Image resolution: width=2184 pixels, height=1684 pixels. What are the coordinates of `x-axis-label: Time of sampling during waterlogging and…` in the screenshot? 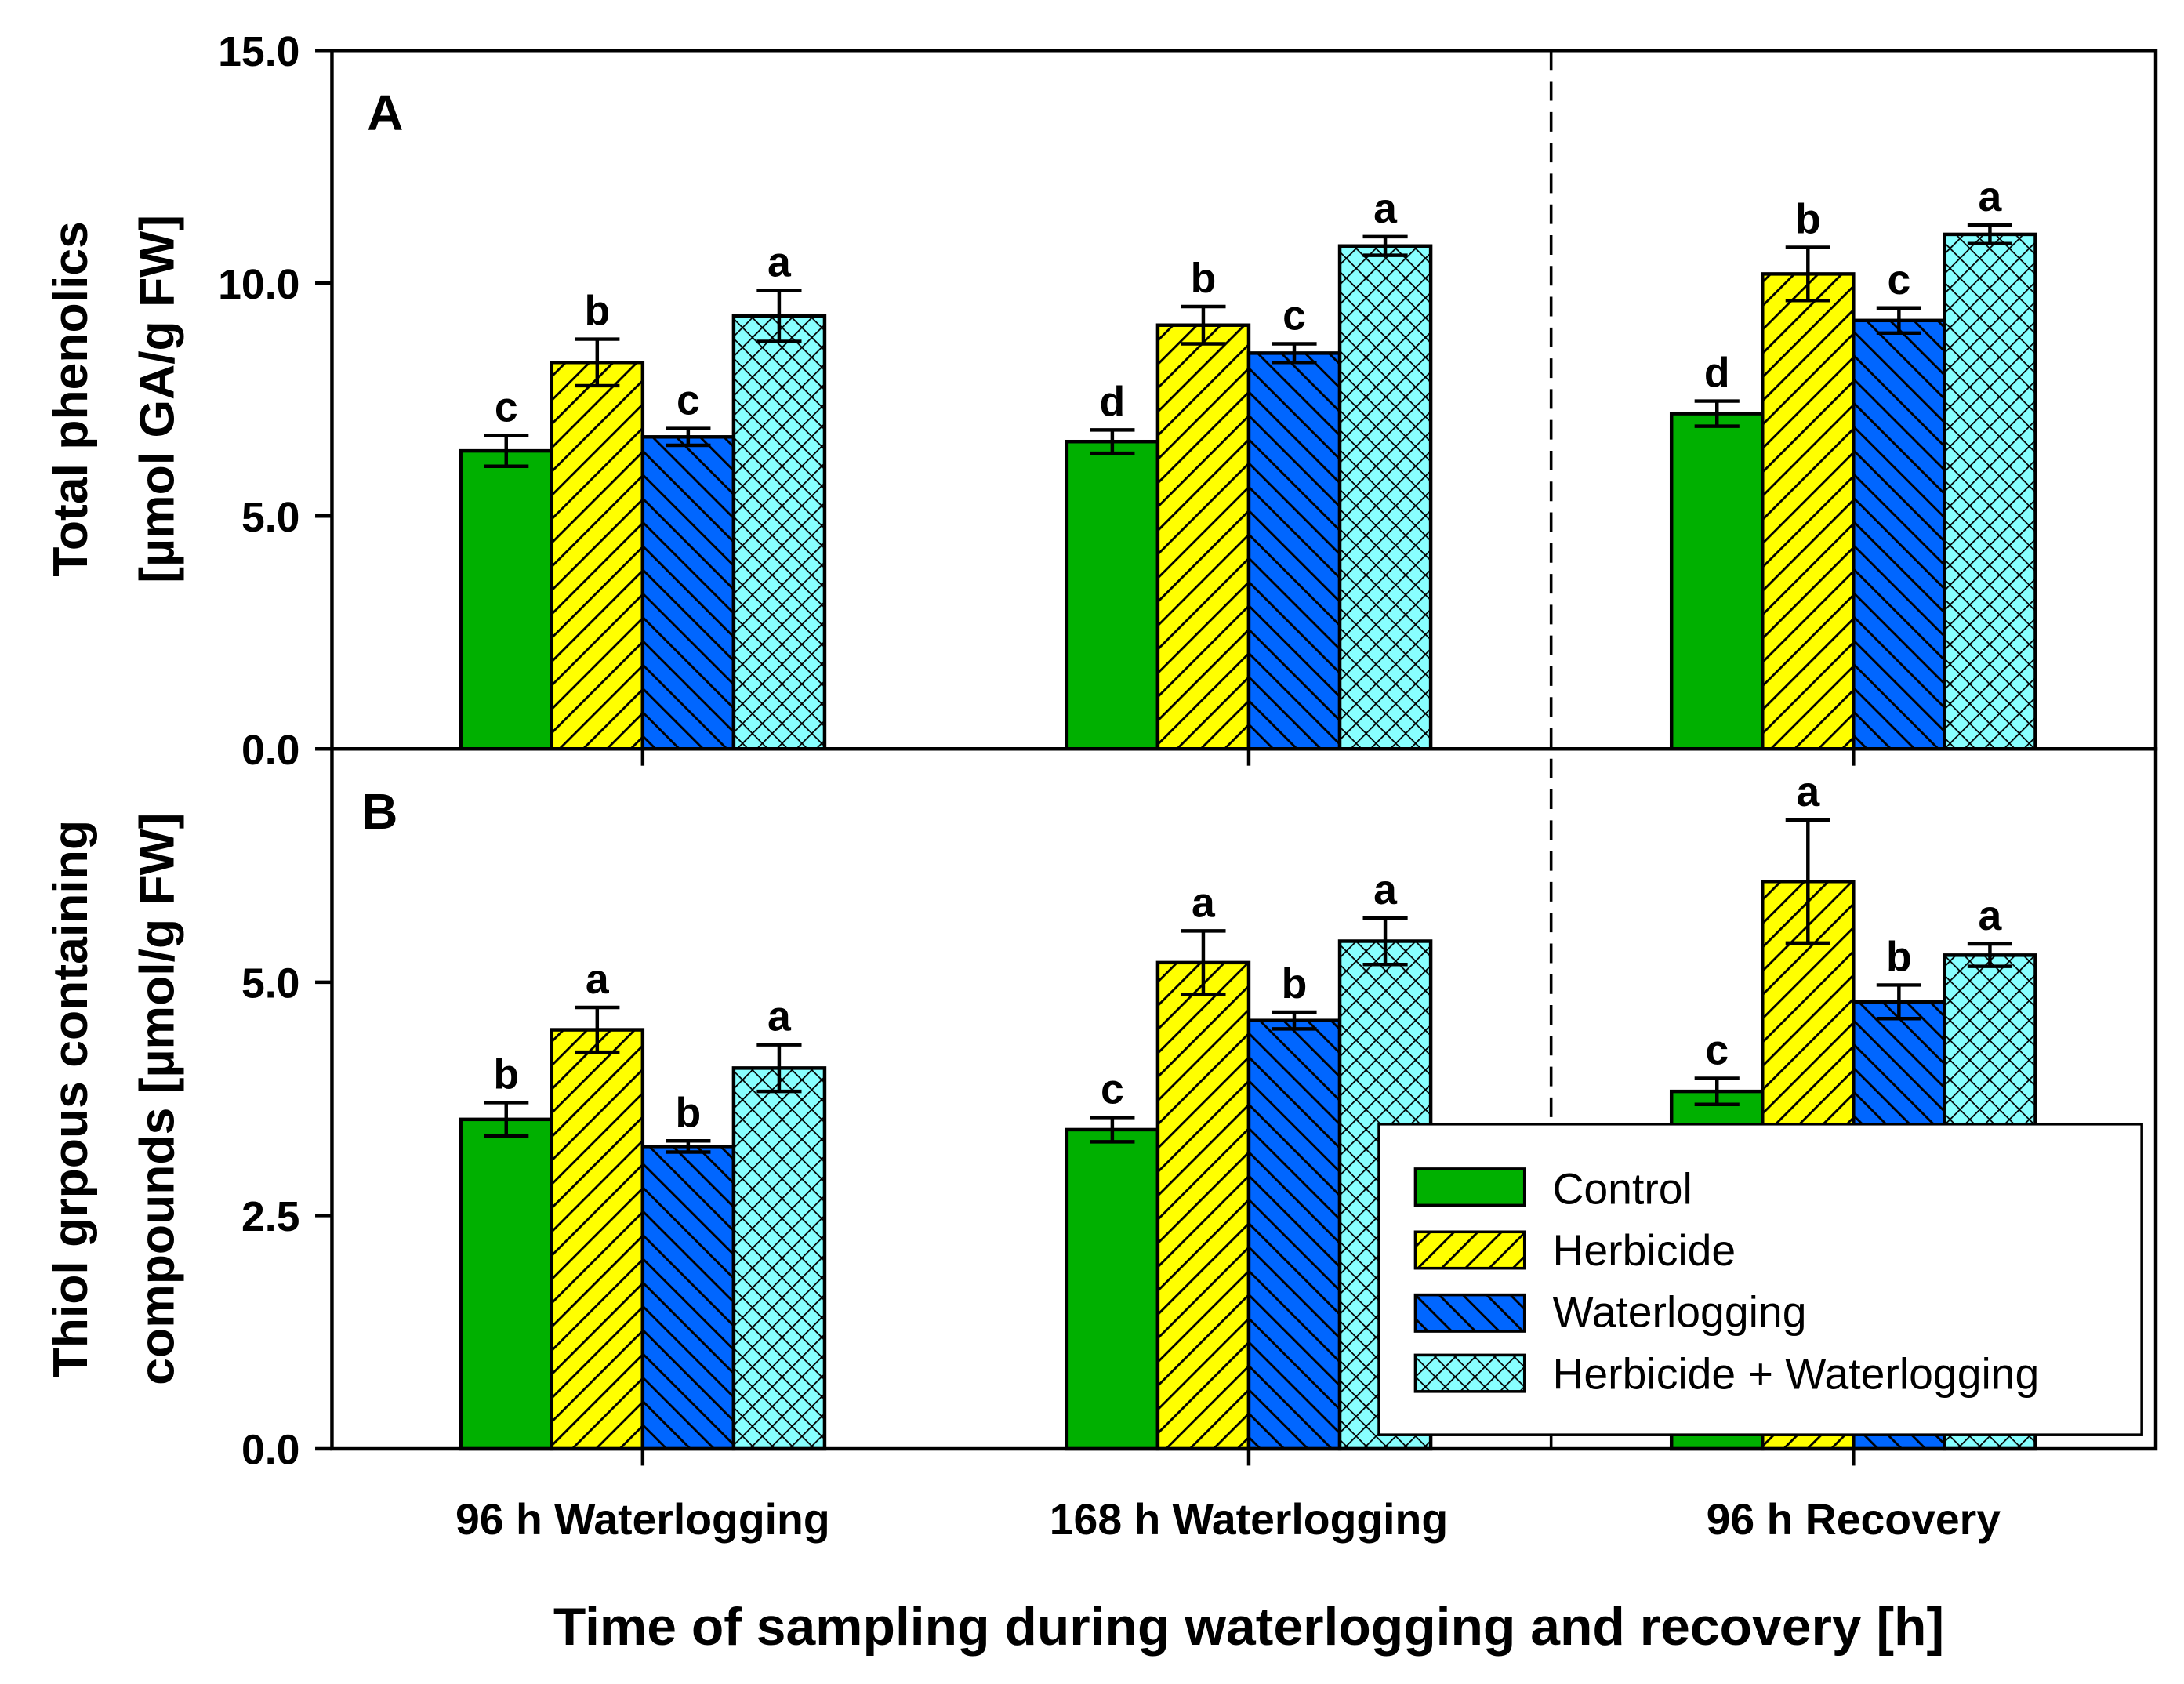 It's located at (1248, 1628).